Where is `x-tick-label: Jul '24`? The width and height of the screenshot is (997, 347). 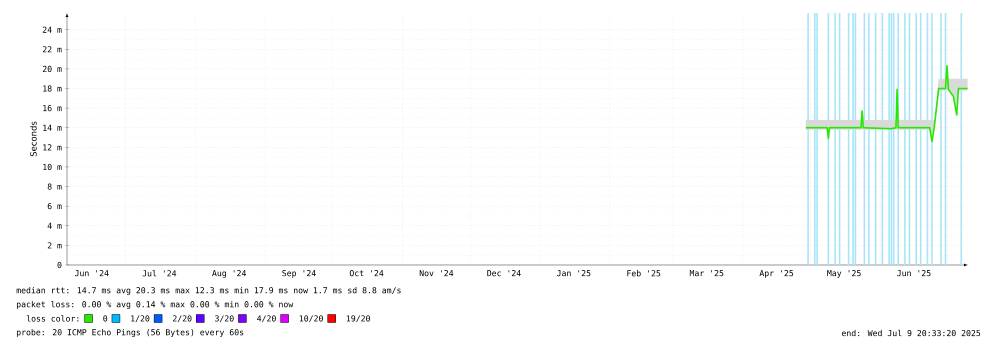
x-tick-label: Jul '24 is located at coordinates (159, 273).